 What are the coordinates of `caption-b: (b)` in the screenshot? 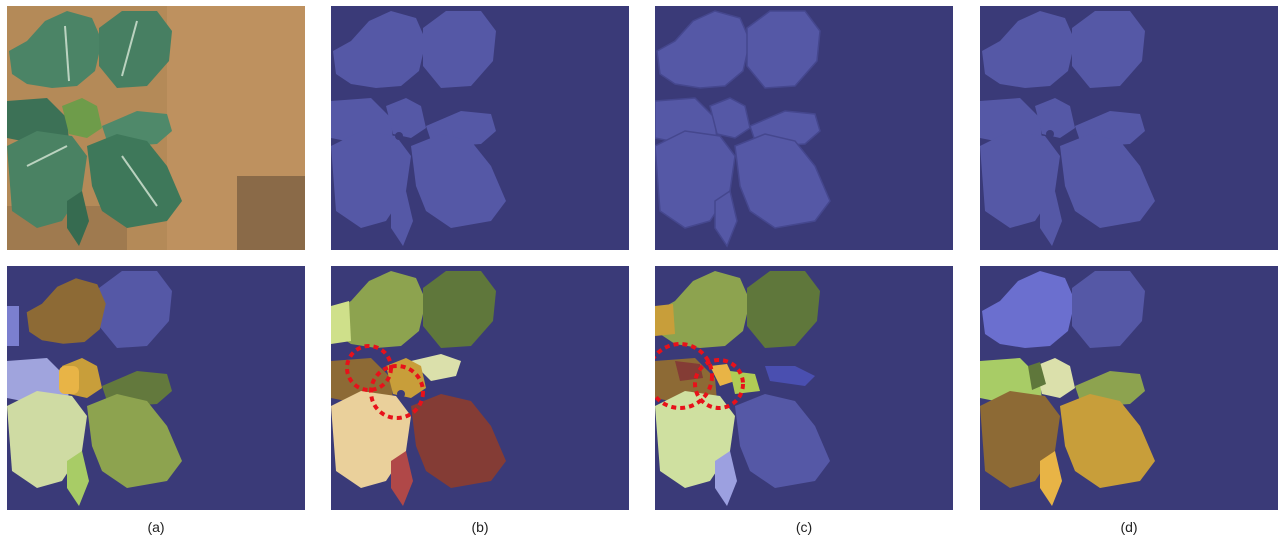 It's located at (480, 527).